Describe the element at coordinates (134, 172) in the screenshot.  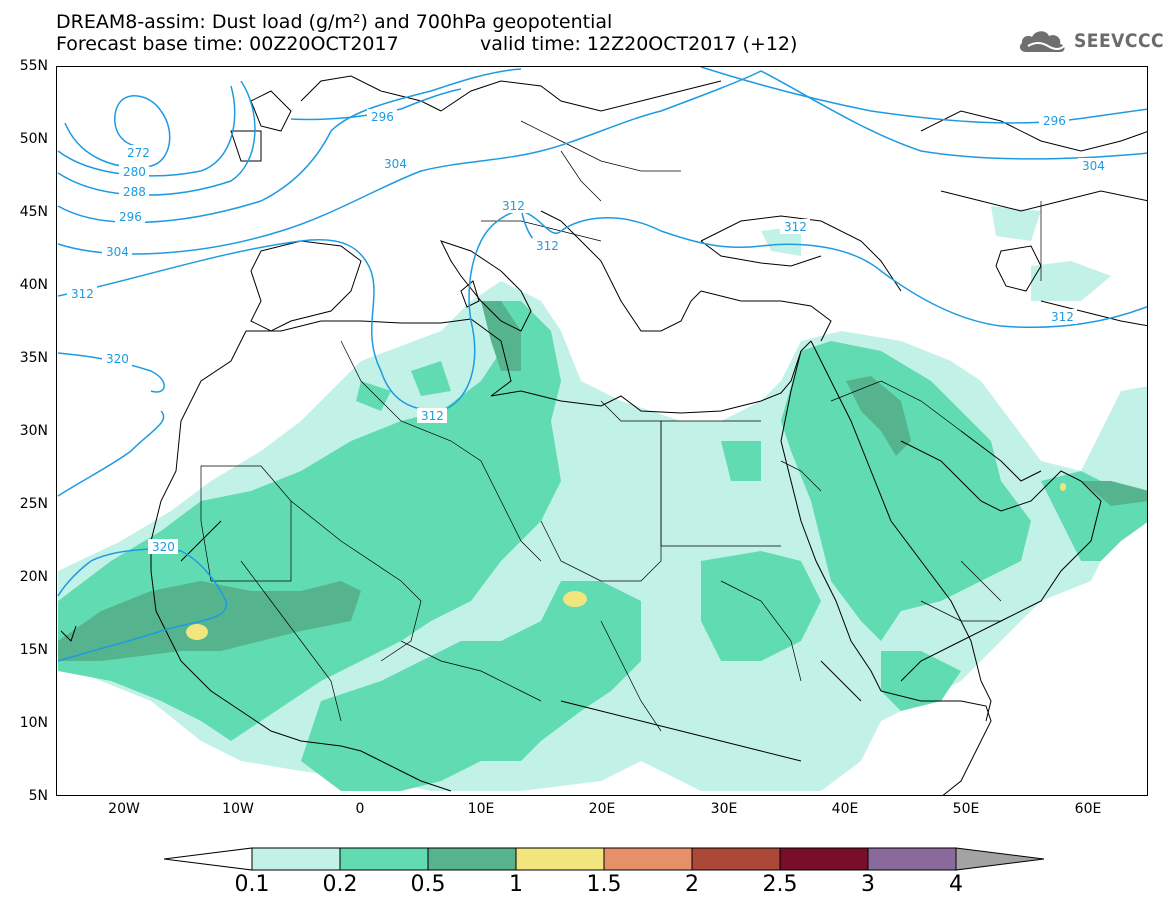
I see `contour-label: 280` at that location.